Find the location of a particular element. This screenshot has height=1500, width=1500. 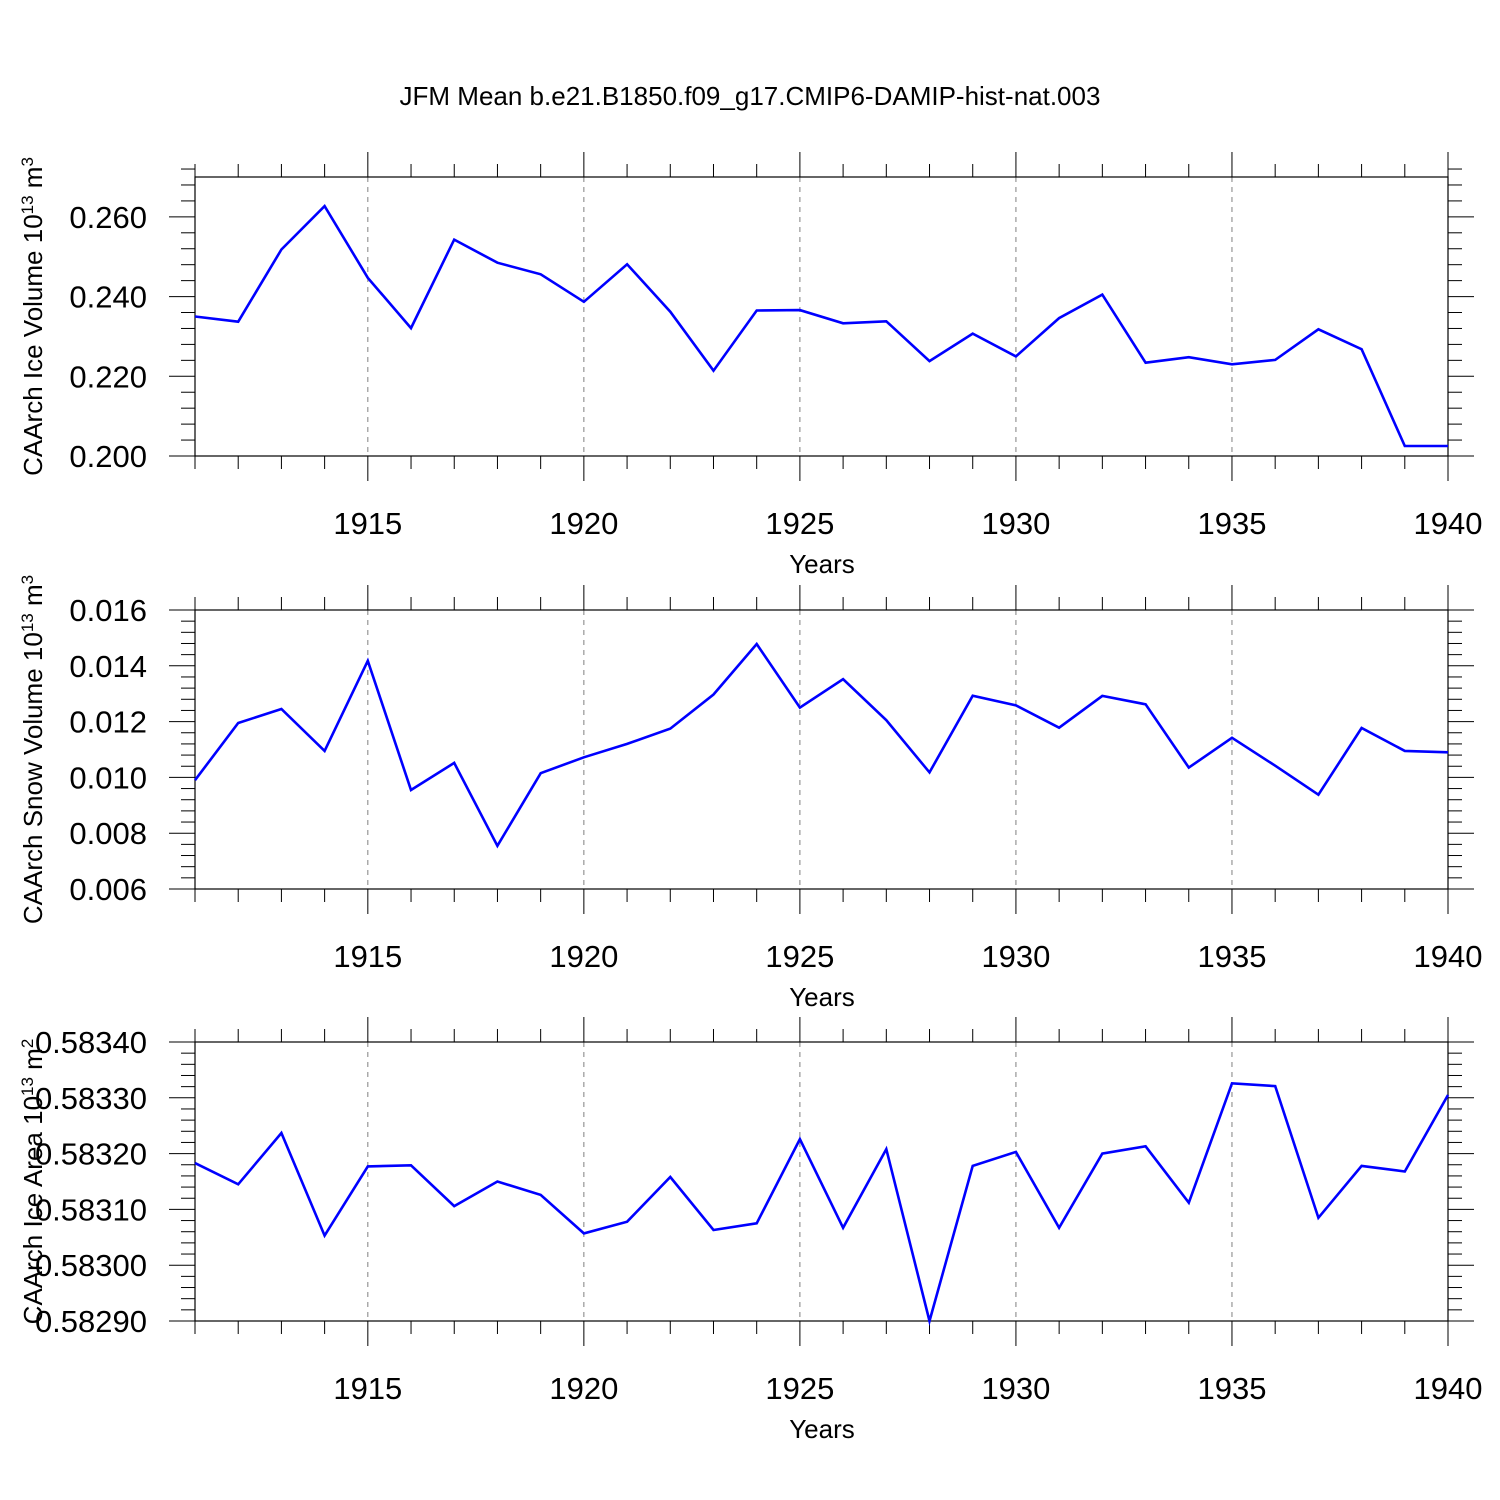

y-tick-label: 0.200 is located at coordinates (108, 456).